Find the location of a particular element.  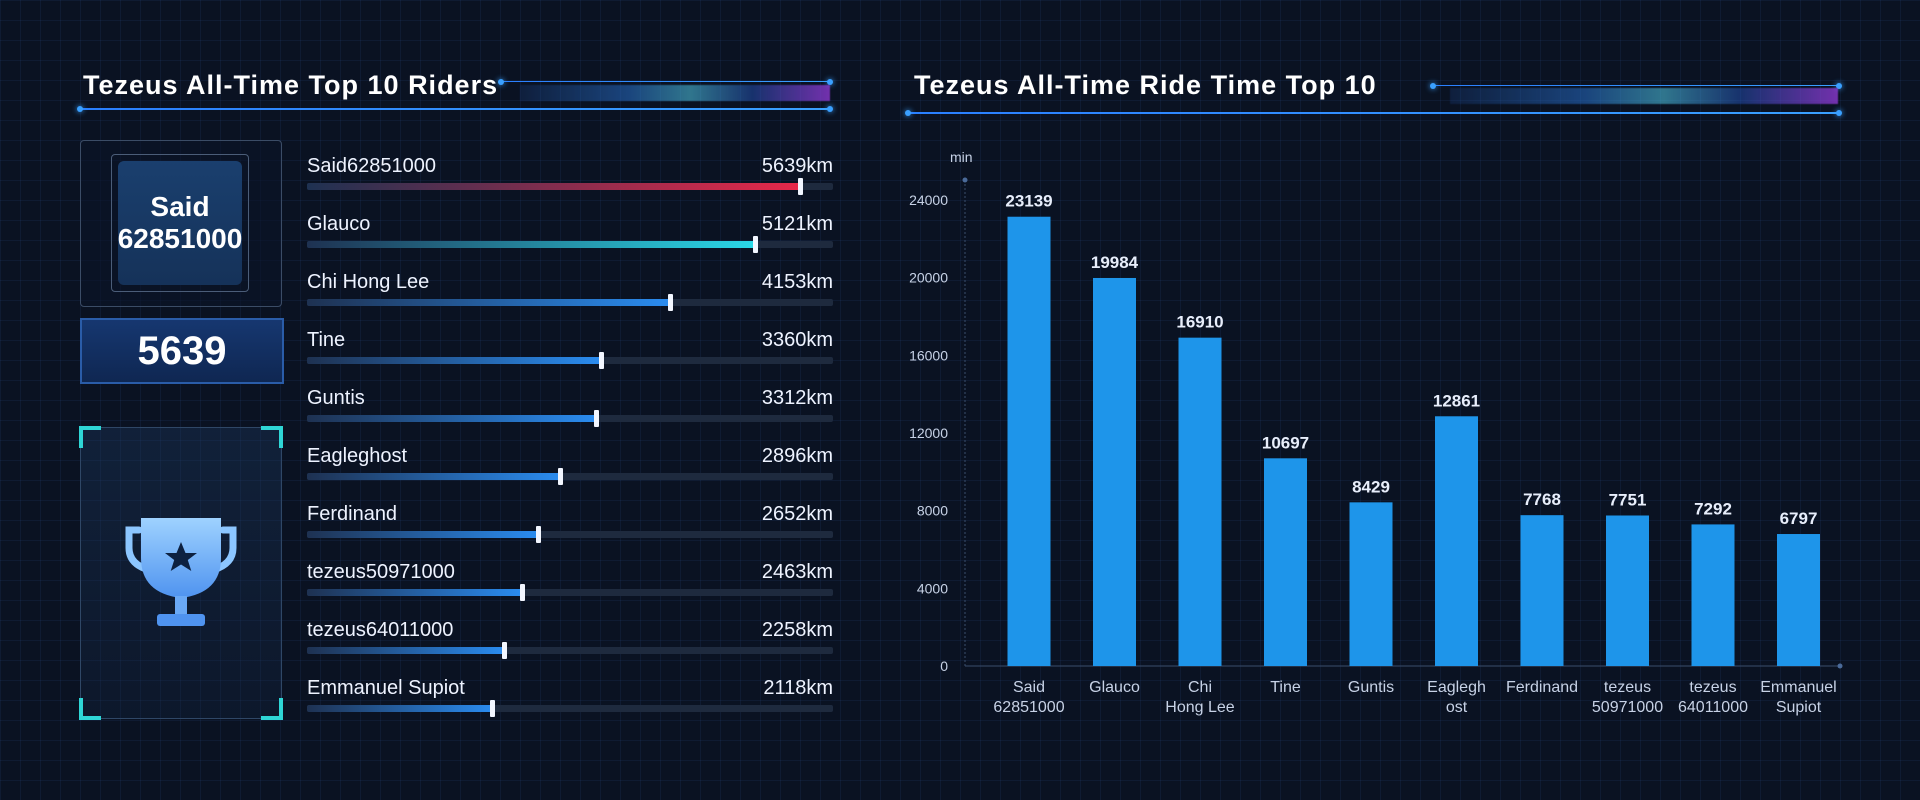

chart-title-underline is located at coordinates (1374, 113).